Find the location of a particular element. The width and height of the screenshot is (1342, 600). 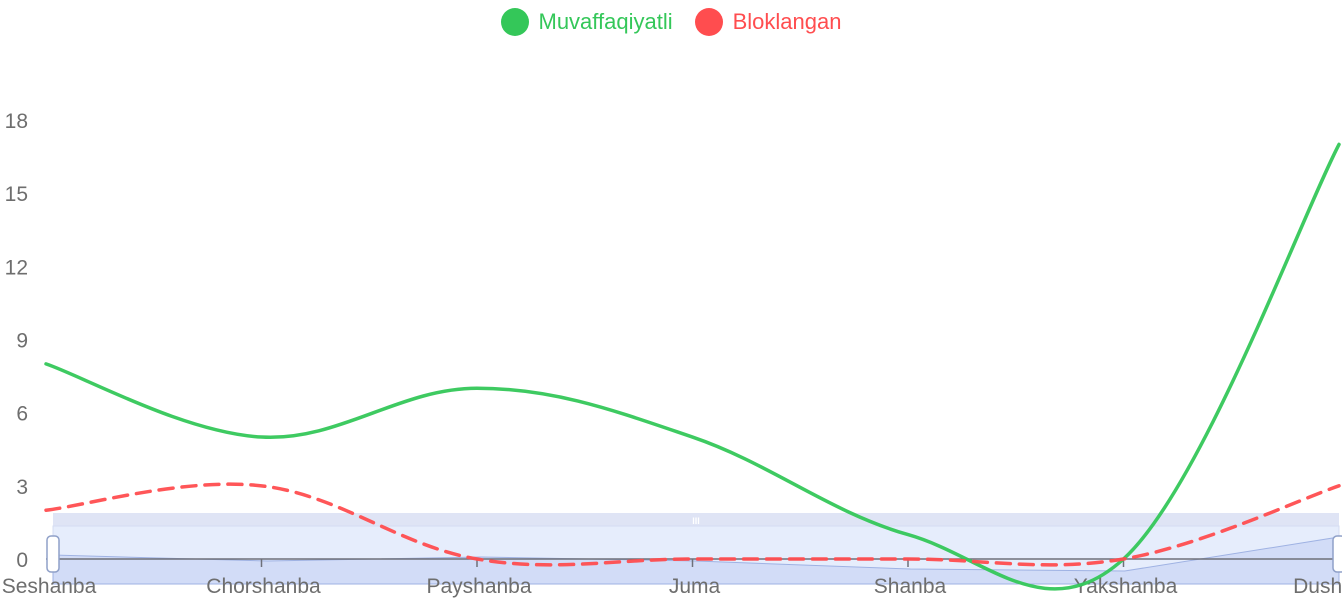

y-tick-label: 12 is located at coordinates (16, 267).